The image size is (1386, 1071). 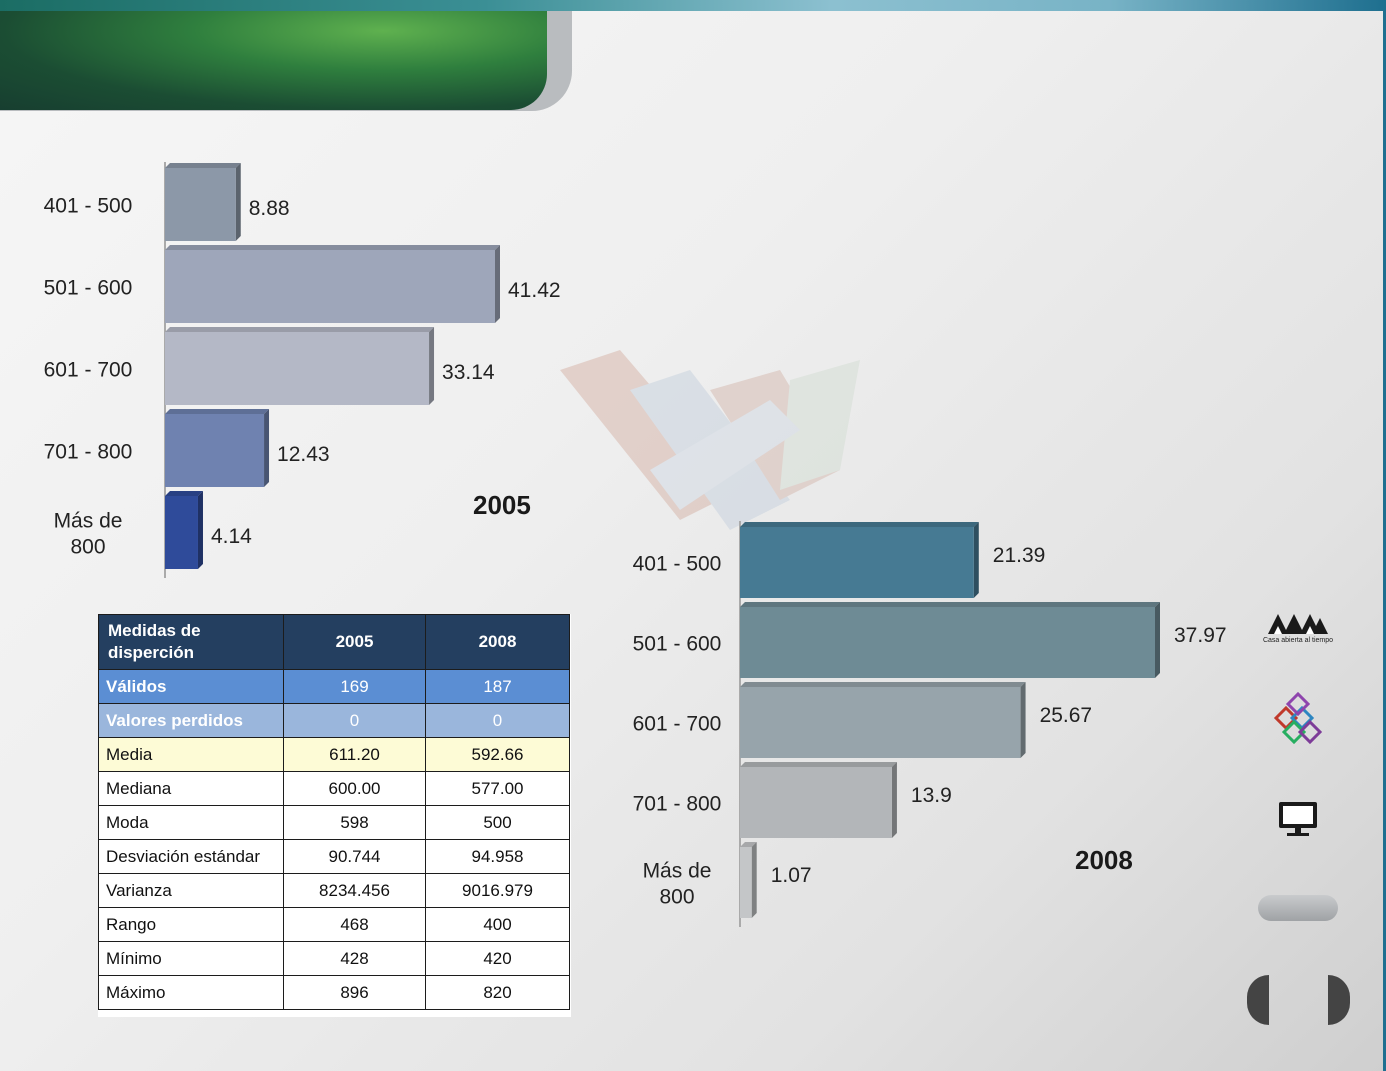 What do you see at coordinates (497, 642) in the screenshot?
I see `stats-header-2008: 2008` at bounding box center [497, 642].